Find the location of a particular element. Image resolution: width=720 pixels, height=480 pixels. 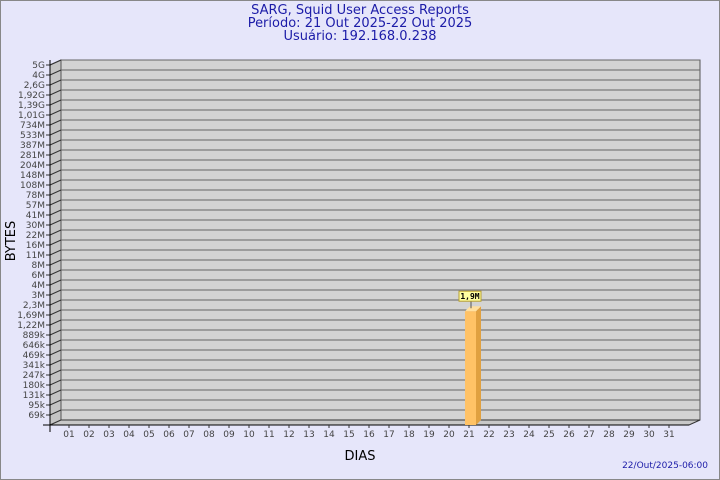

x-tick-label: 24 is located at coordinates (529, 435).